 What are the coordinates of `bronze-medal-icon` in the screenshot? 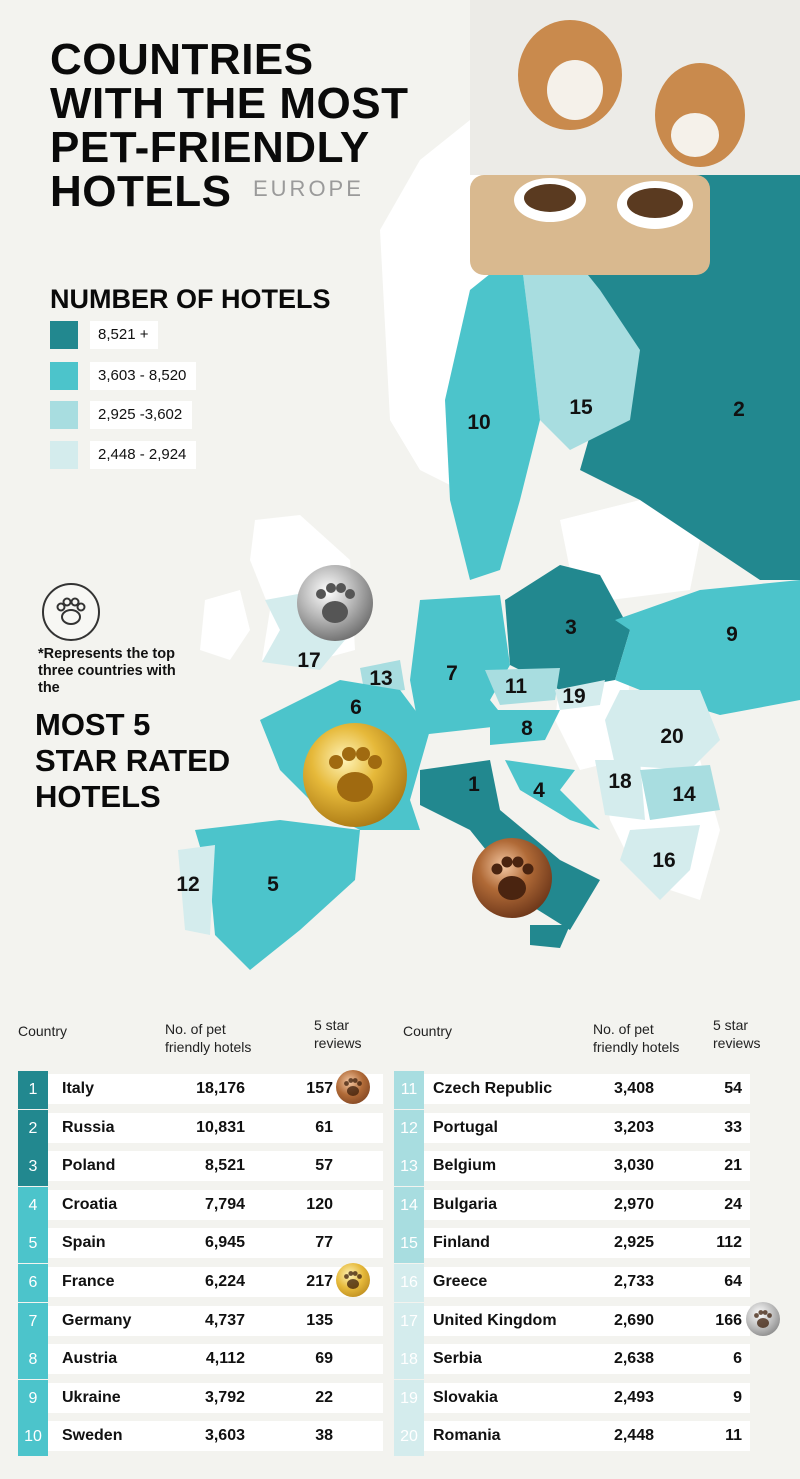 It's located at (353, 1087).